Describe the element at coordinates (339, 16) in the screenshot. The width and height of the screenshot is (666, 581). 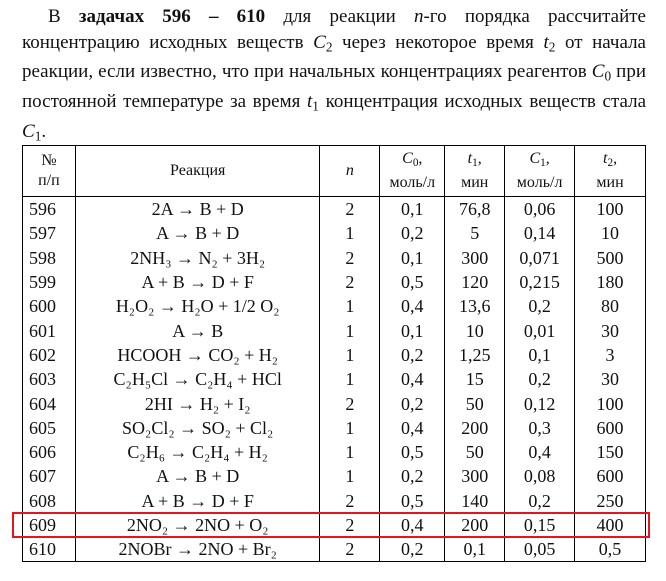
I see `text-segment: для реакции` at that location.